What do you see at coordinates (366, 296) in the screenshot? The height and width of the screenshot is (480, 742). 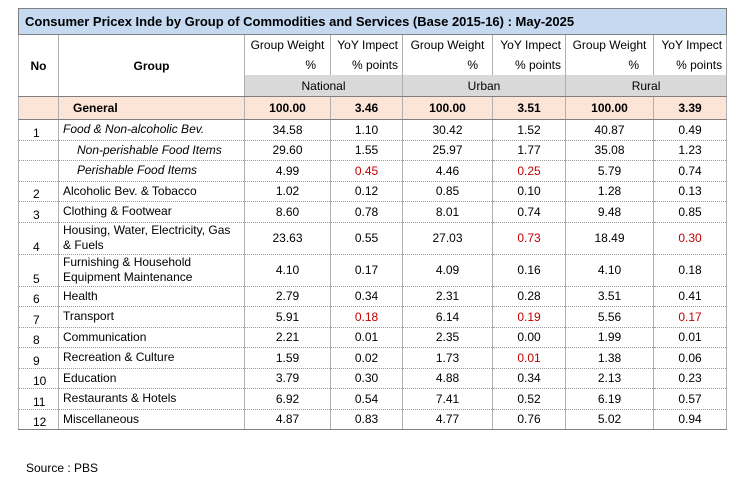 I see `cell-national-impact: 0.34` at bounding box center [366, 296].